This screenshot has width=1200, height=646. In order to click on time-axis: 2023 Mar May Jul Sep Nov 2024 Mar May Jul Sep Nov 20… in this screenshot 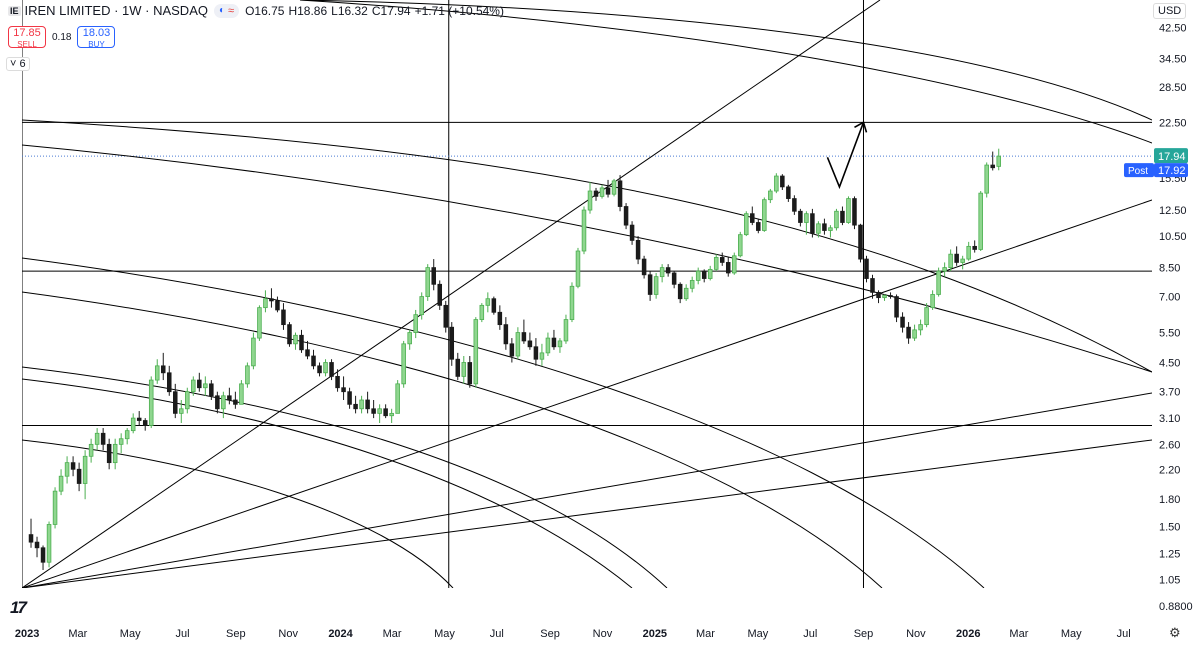, I will do `click(573, 634)`.